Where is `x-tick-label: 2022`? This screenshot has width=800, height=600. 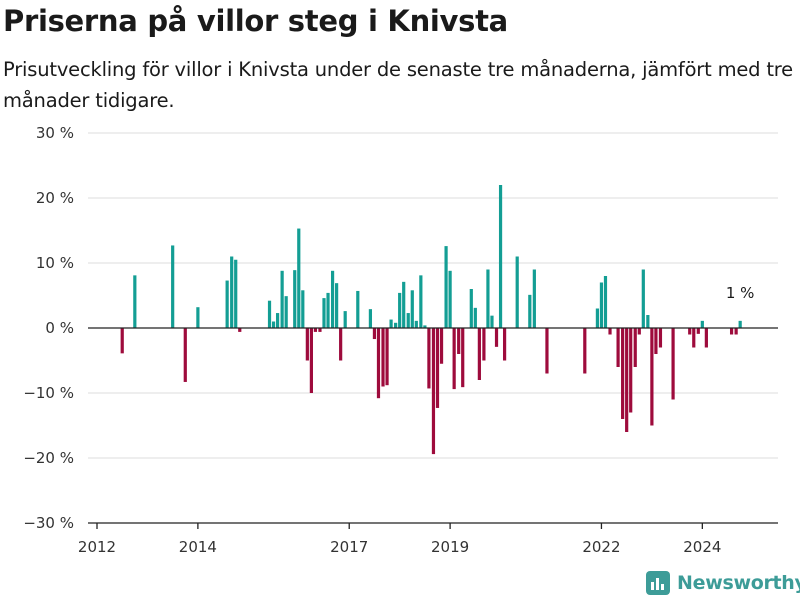 x-tick-label: 2022 is located at coordinates (601, 547).